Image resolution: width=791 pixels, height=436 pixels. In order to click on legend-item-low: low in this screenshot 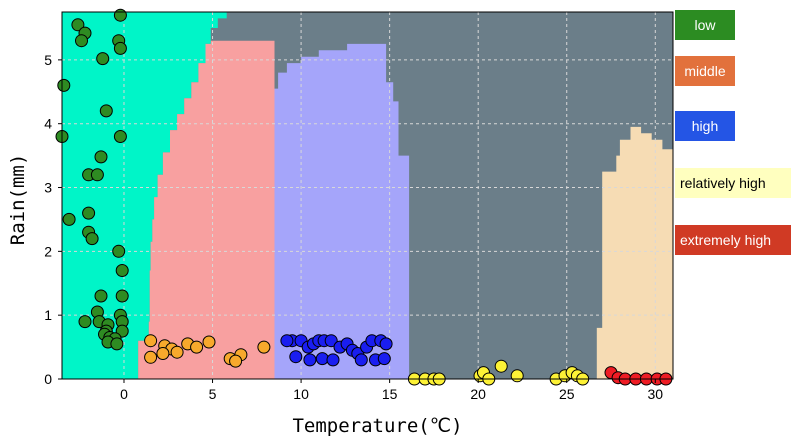, I will do `click(705, 25)`.